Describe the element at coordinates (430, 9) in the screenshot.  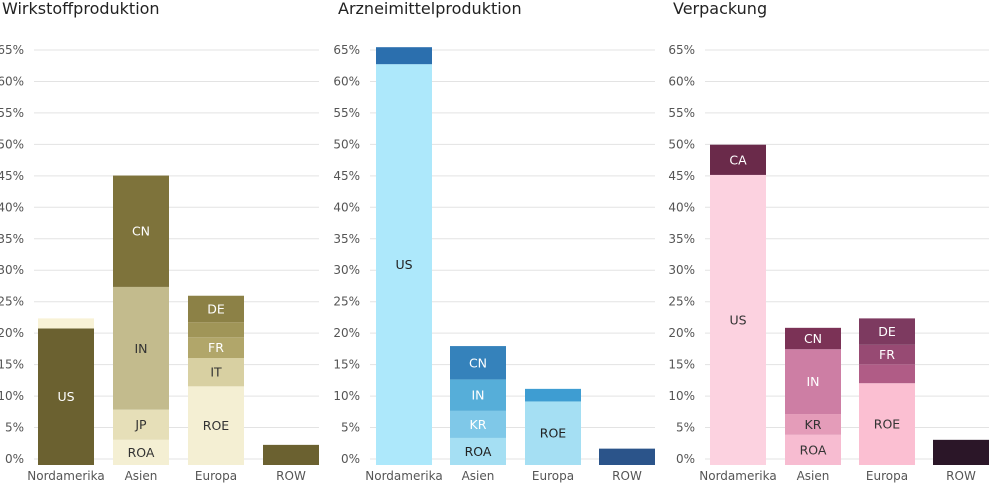
I see `chart-title: Arzneimittelproduktion` at that location.